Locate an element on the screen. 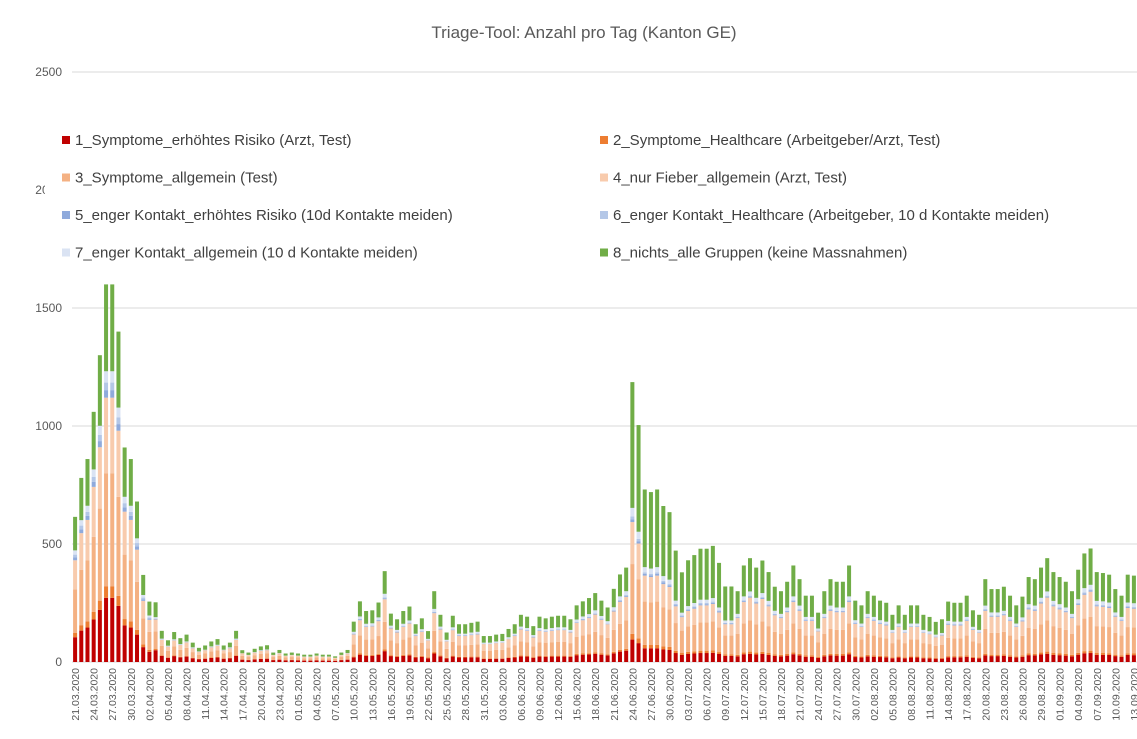 This screenshot has height=739, width=1137. x-tick-label: 04.05.2020 is located at coordinates (318, 694).